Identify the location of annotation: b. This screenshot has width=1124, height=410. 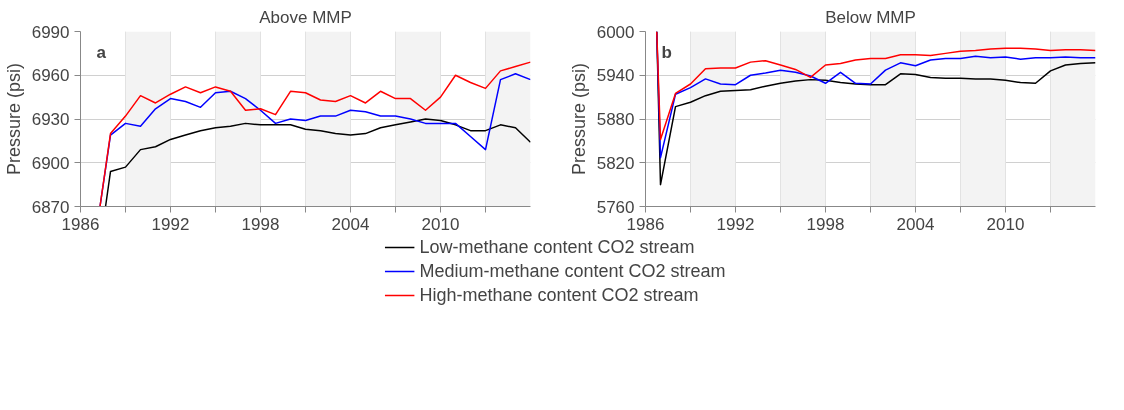
(666, 52).